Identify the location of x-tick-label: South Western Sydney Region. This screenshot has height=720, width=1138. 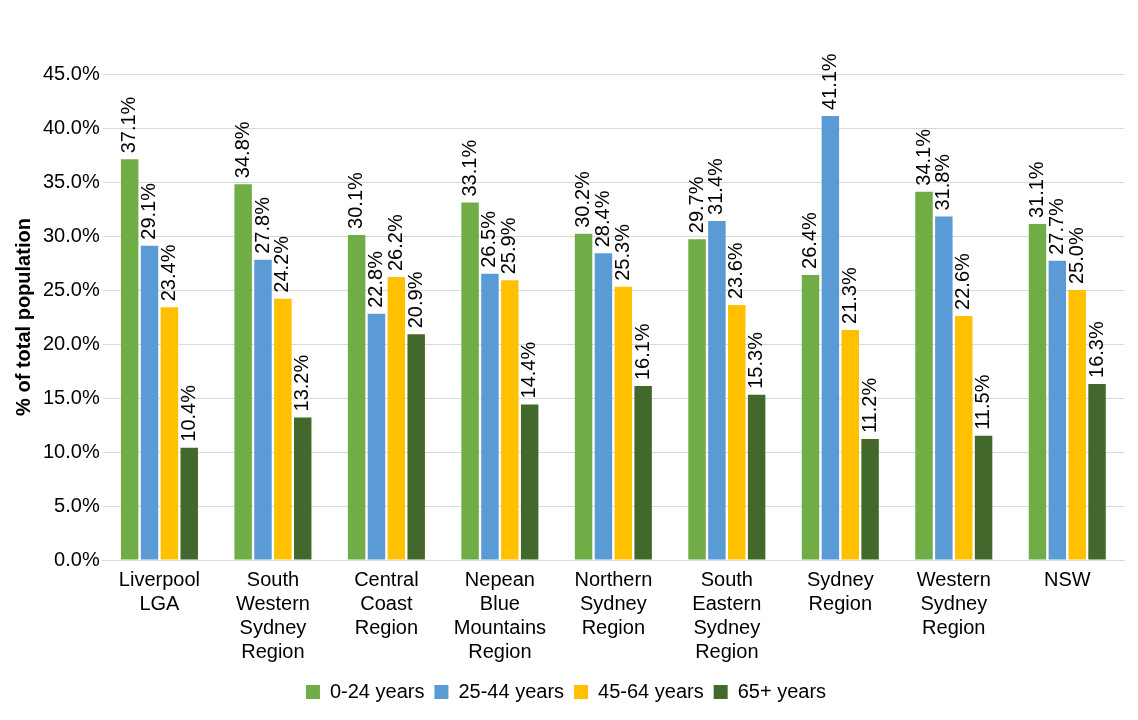
(272, 614).